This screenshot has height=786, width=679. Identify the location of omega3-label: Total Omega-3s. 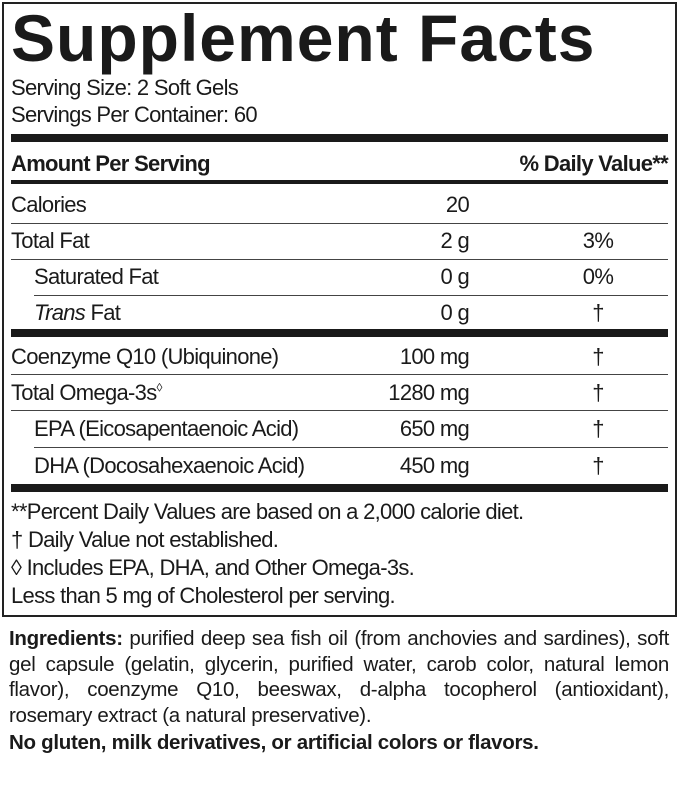
(84, 392).